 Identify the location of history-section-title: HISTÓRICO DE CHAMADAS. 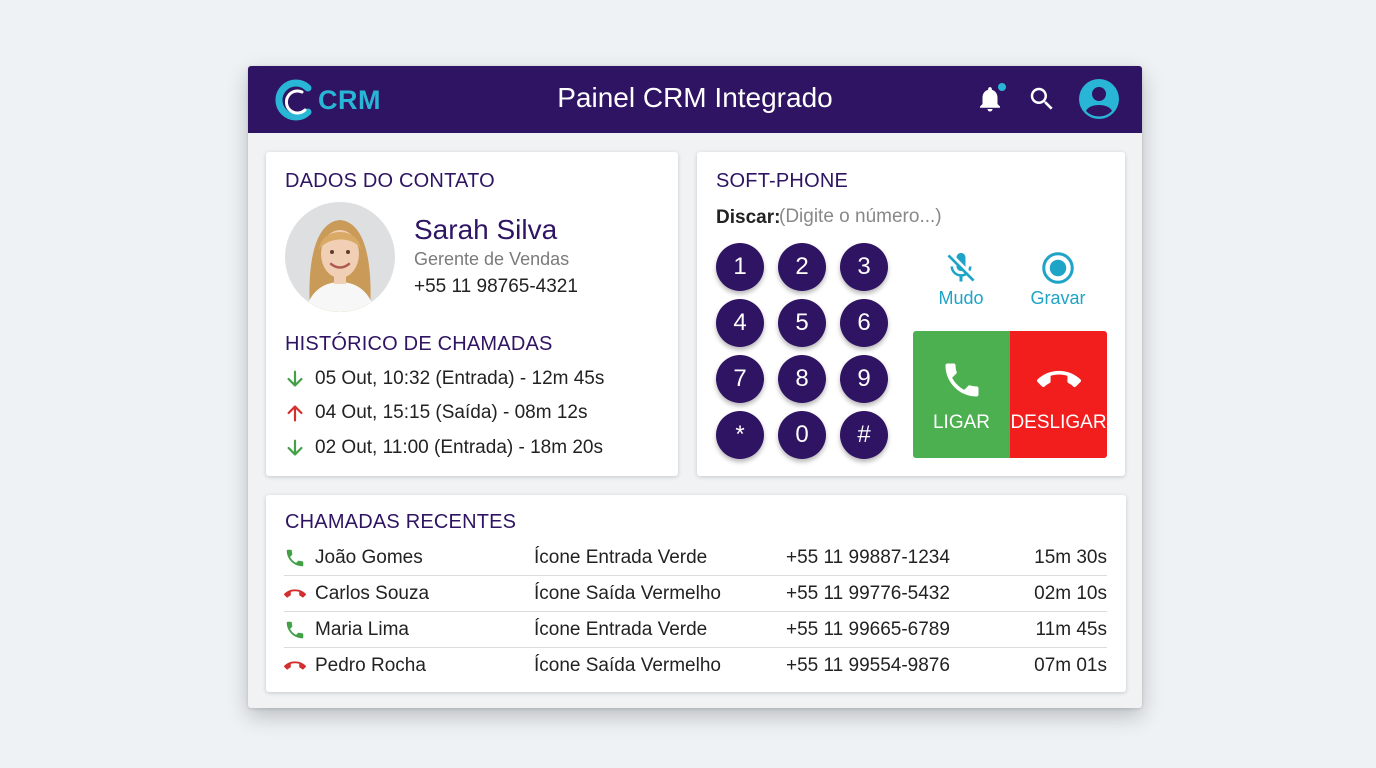
(419, 344).